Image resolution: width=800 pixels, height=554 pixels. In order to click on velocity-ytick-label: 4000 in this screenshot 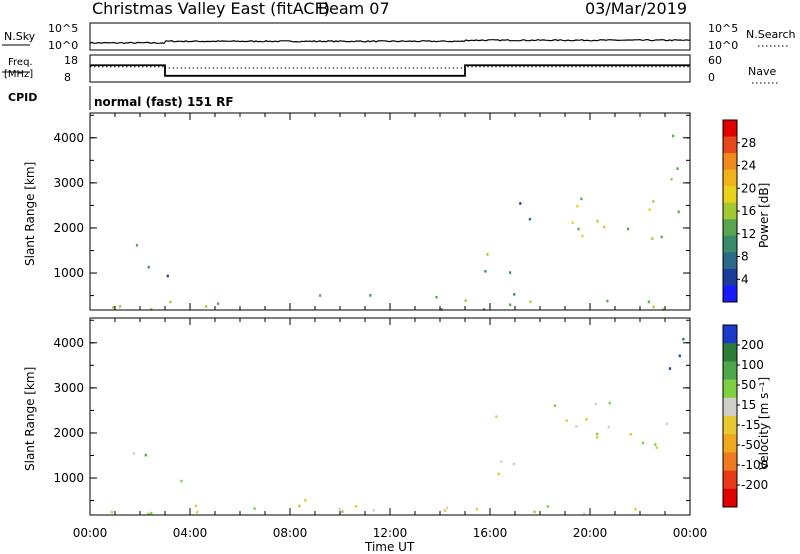, I will do `click(68, 343)`.